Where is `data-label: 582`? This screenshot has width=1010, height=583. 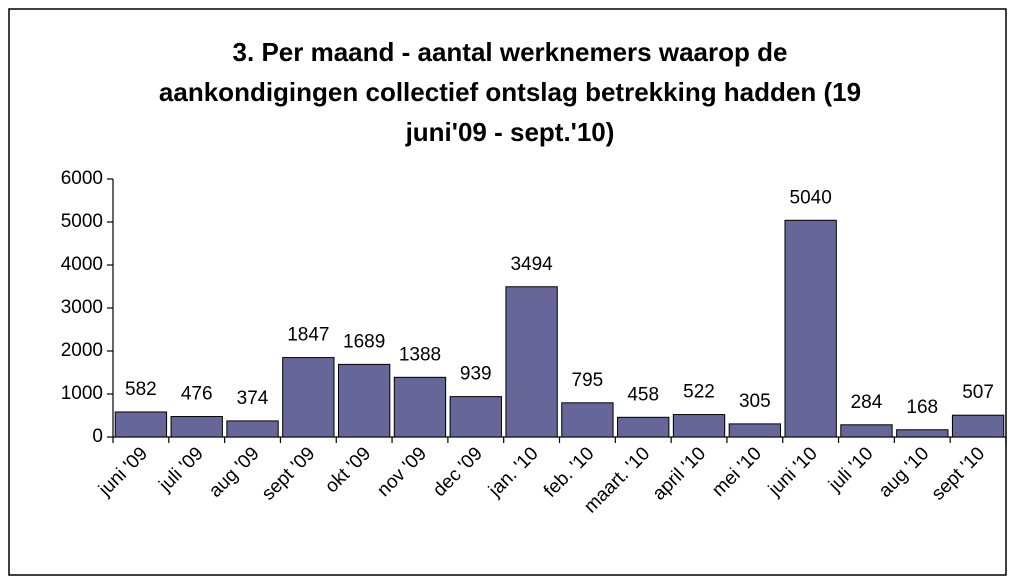
data-label: 582 is located at coordinates (141, 389).